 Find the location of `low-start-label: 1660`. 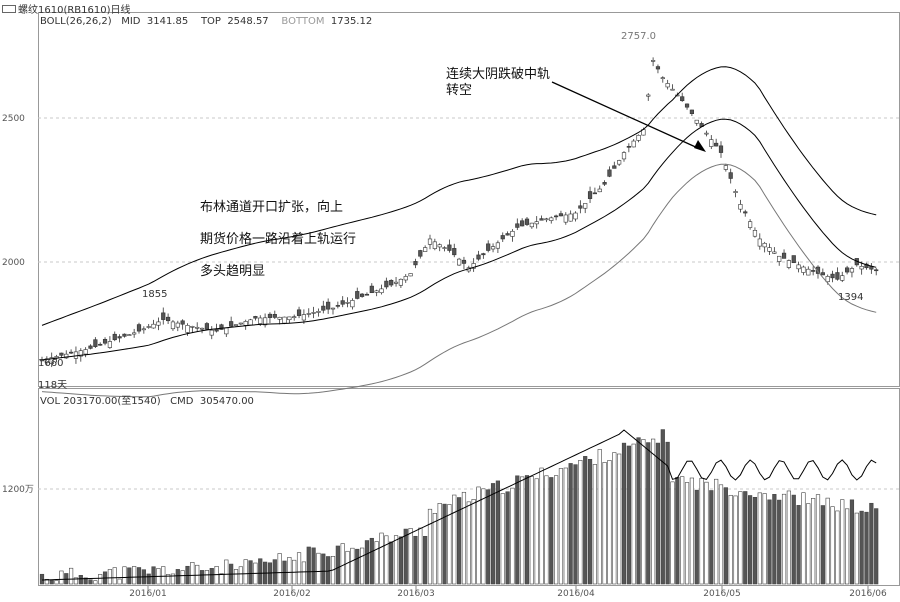

low-start-label: 1660 is located at coordinates (51, 363).